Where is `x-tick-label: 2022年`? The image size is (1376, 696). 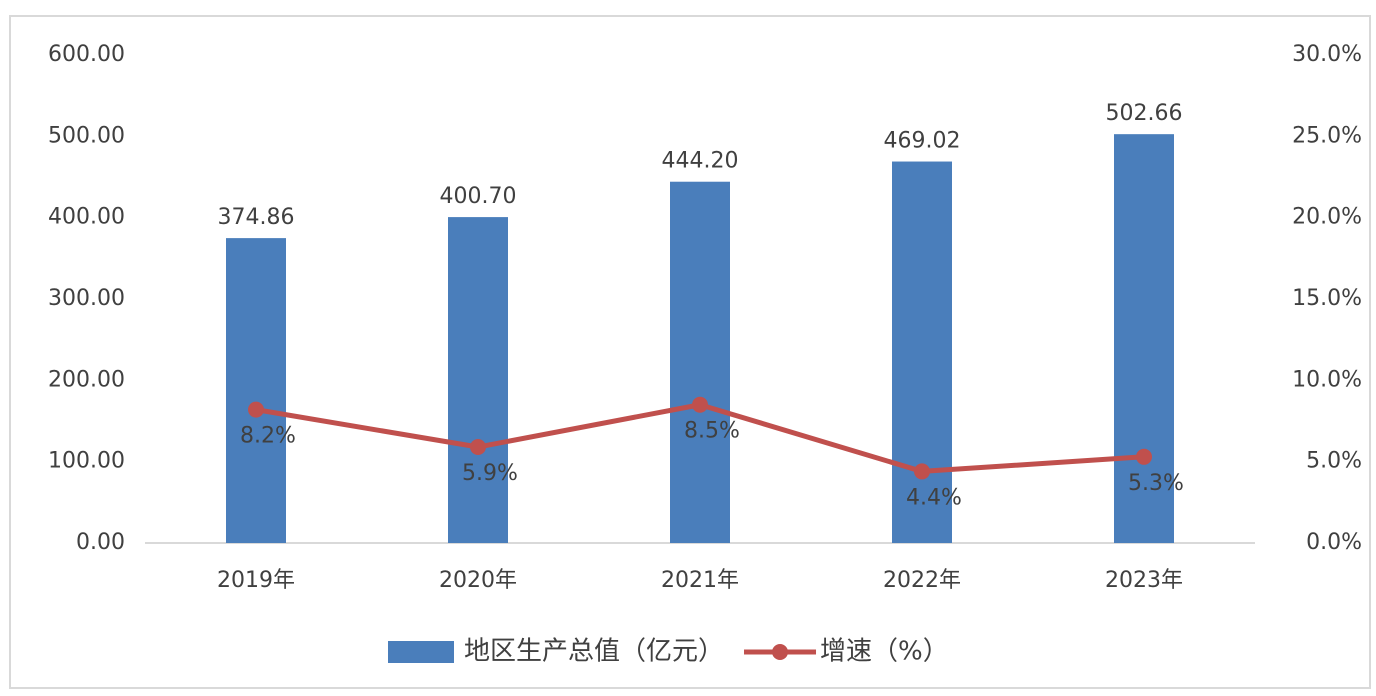 x-tick-label: 2022年 is located at coordinates (922, 580).